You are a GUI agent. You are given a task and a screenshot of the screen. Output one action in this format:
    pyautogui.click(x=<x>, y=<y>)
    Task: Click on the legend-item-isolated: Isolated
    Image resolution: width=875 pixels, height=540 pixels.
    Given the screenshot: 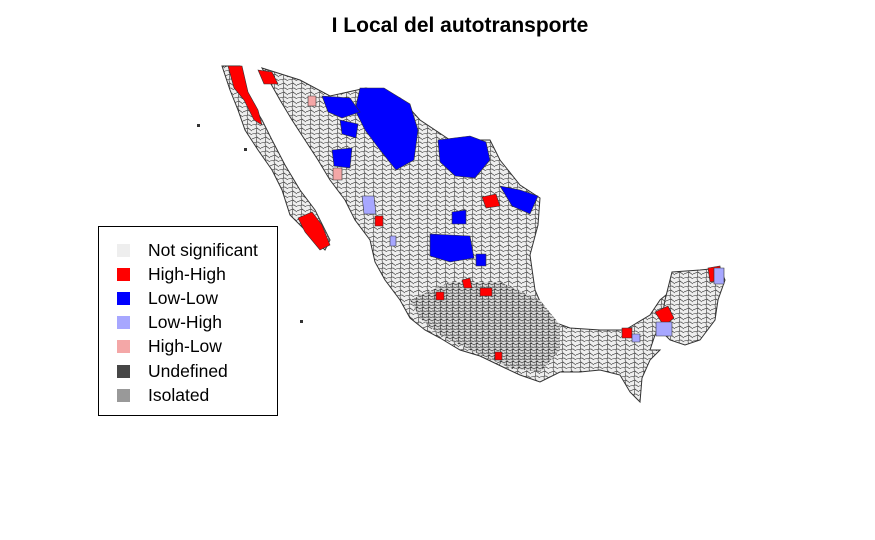 What is the action you would take?
    pyautogui.click(x=188, y=395)
    